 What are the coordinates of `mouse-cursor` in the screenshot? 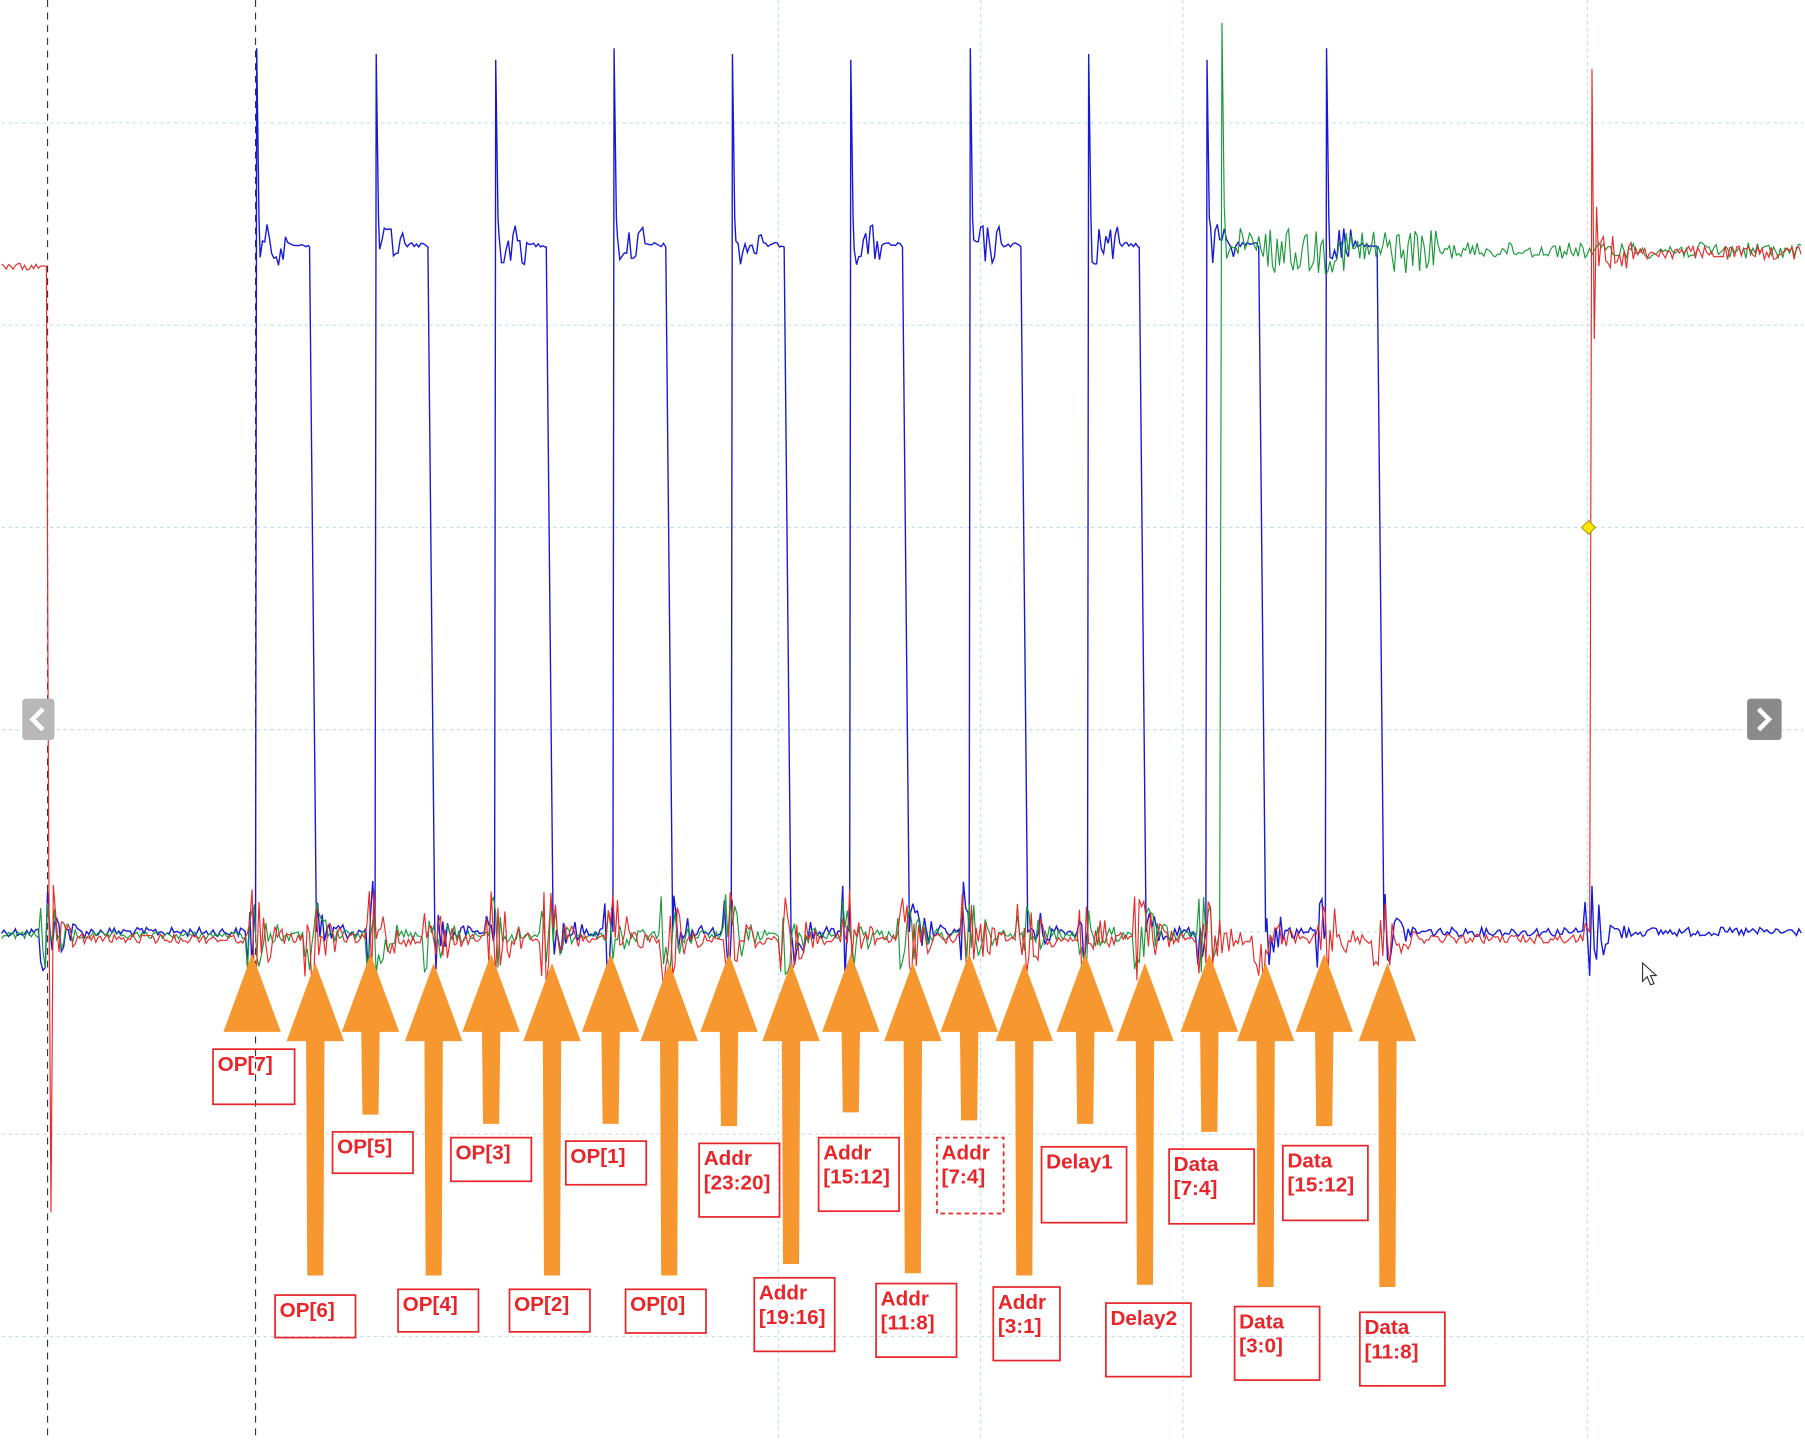 It's located at (1649, 973).